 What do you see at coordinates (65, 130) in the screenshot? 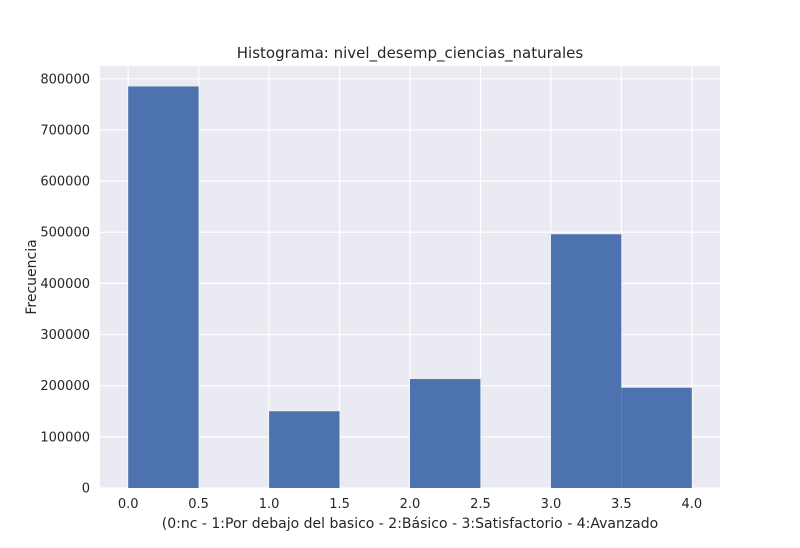
I see `y-tick-label: 700000` at bounding box center [65, 130].